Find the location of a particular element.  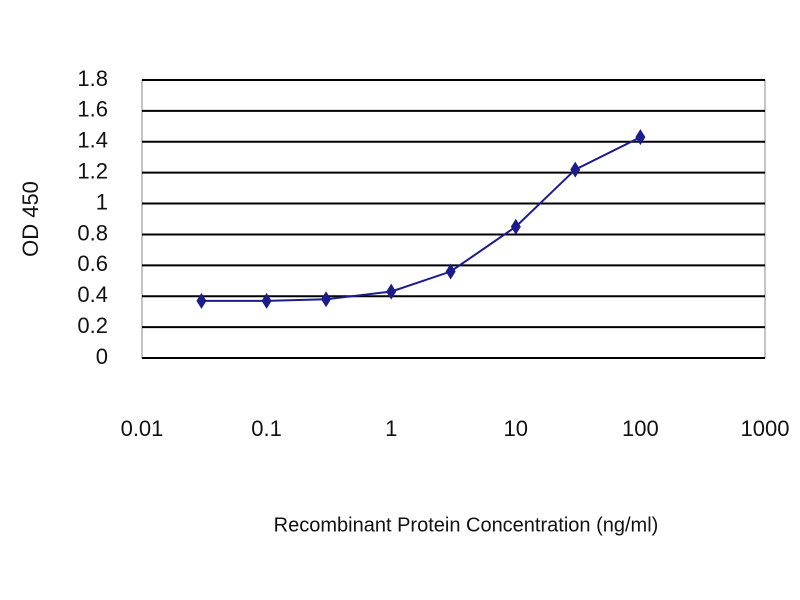

y-tick-label: 1.2 is located at coordinates (92, 170).